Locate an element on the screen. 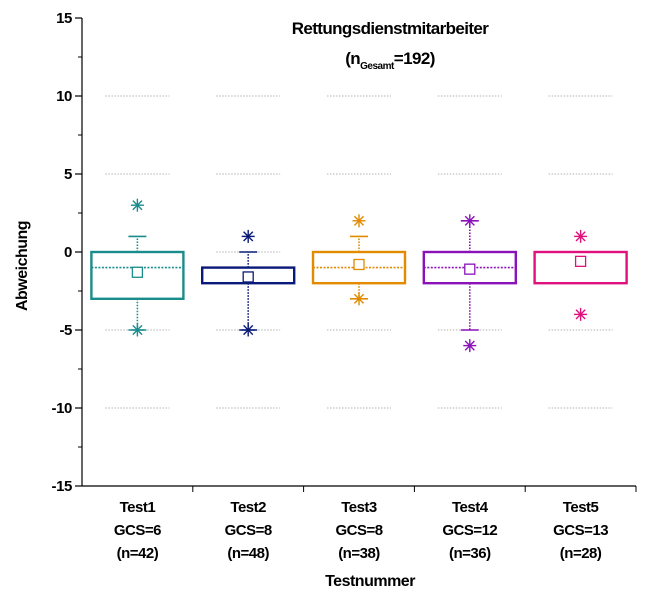 This screenshot has height=594, width=649. category-label: Test5 GCS=13 (n=28) is located at coordinates (580, 530).